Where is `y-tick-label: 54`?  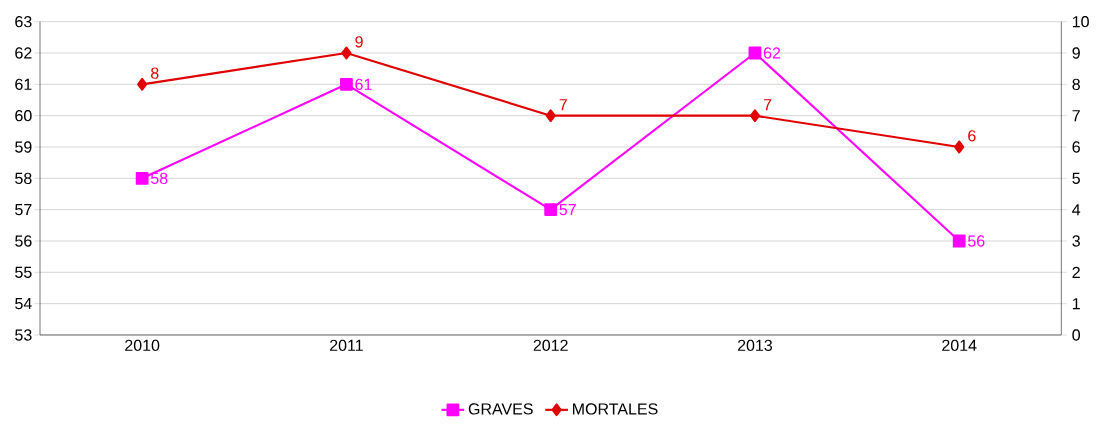
y-tick-label: 54 is located at coordinates (23, 304).